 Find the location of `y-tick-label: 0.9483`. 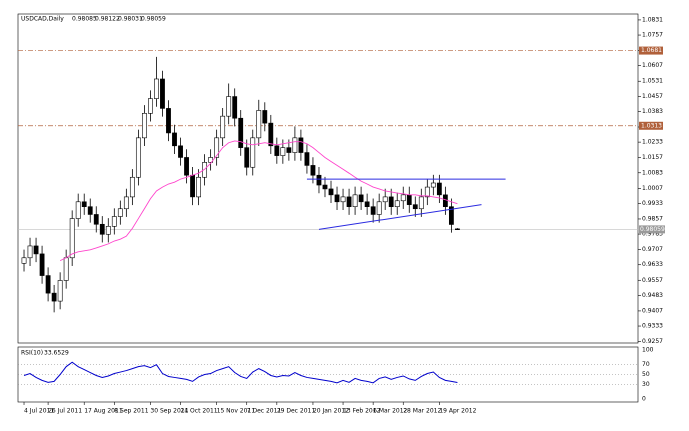

y-tick-label: 0.9483 is located at coordinates (652, 295).